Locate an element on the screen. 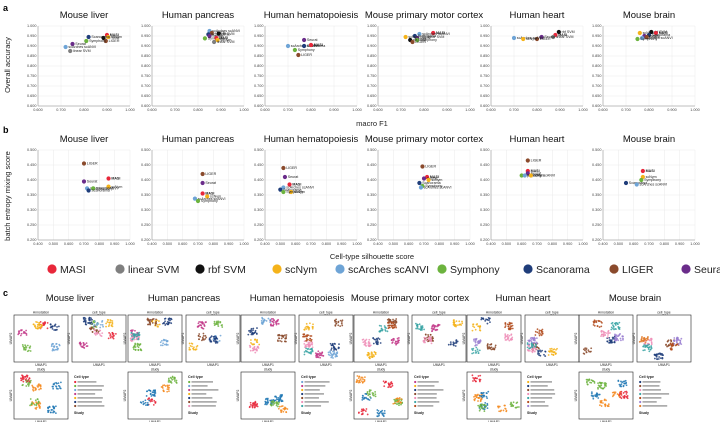 This screenshot has height=422, width=720. point-label: scArches scANVI is located at coordinates (542, 176).